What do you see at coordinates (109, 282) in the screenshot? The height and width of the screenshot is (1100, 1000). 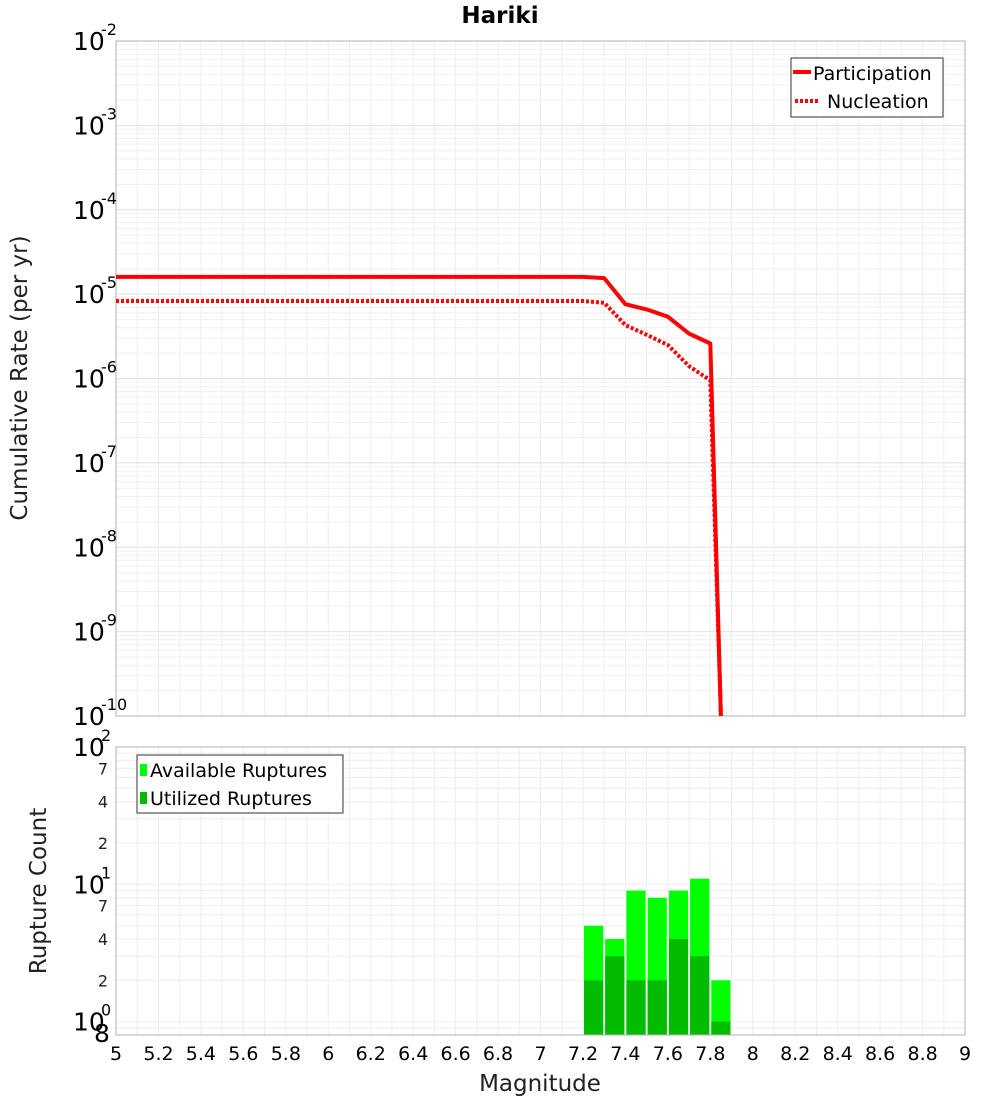 I see `top-y-tick-exponent: -5` at bounding box center [109, 282].